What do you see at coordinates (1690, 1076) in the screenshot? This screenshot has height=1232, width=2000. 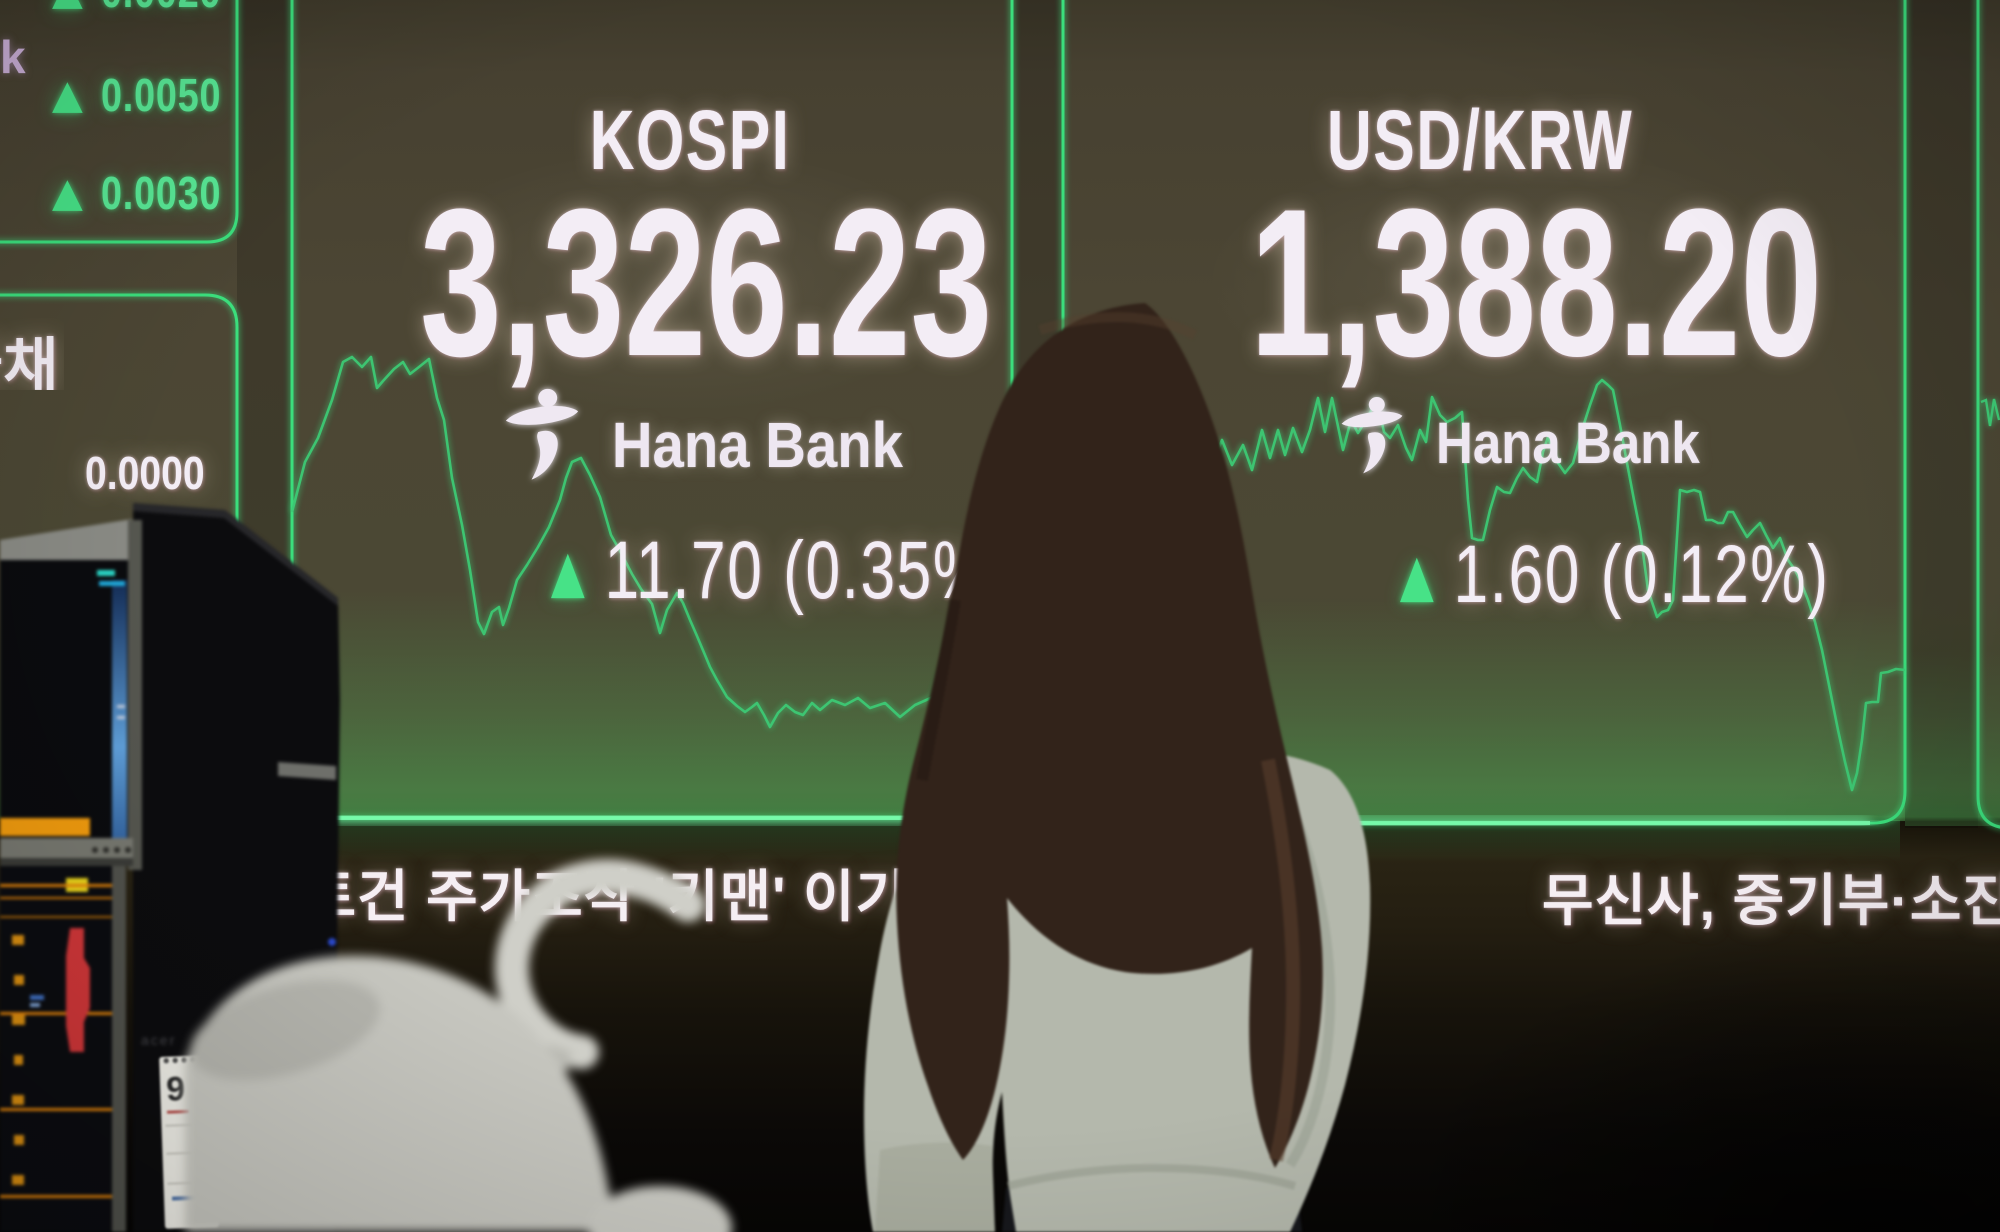 I see `corner-shadow` at bounding box center [1690, 1076].